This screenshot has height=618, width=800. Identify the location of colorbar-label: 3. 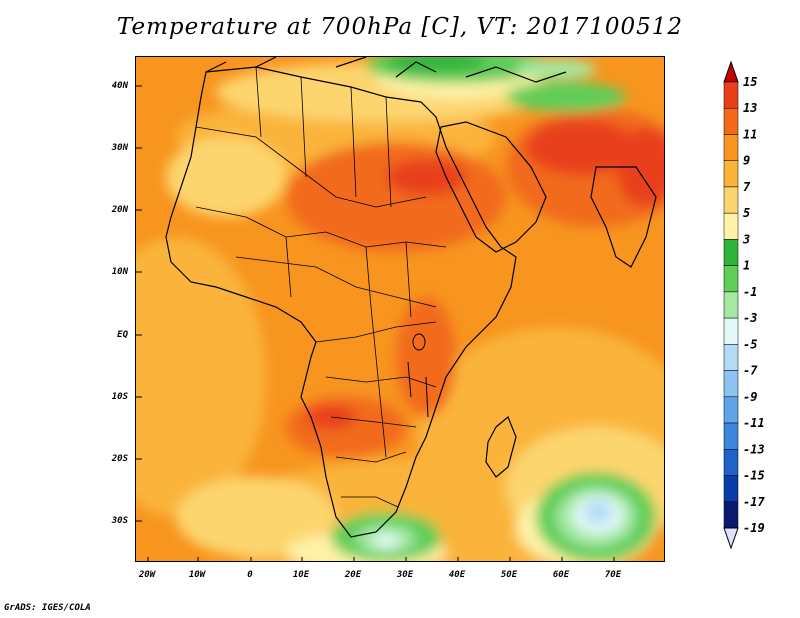
(746, 239).